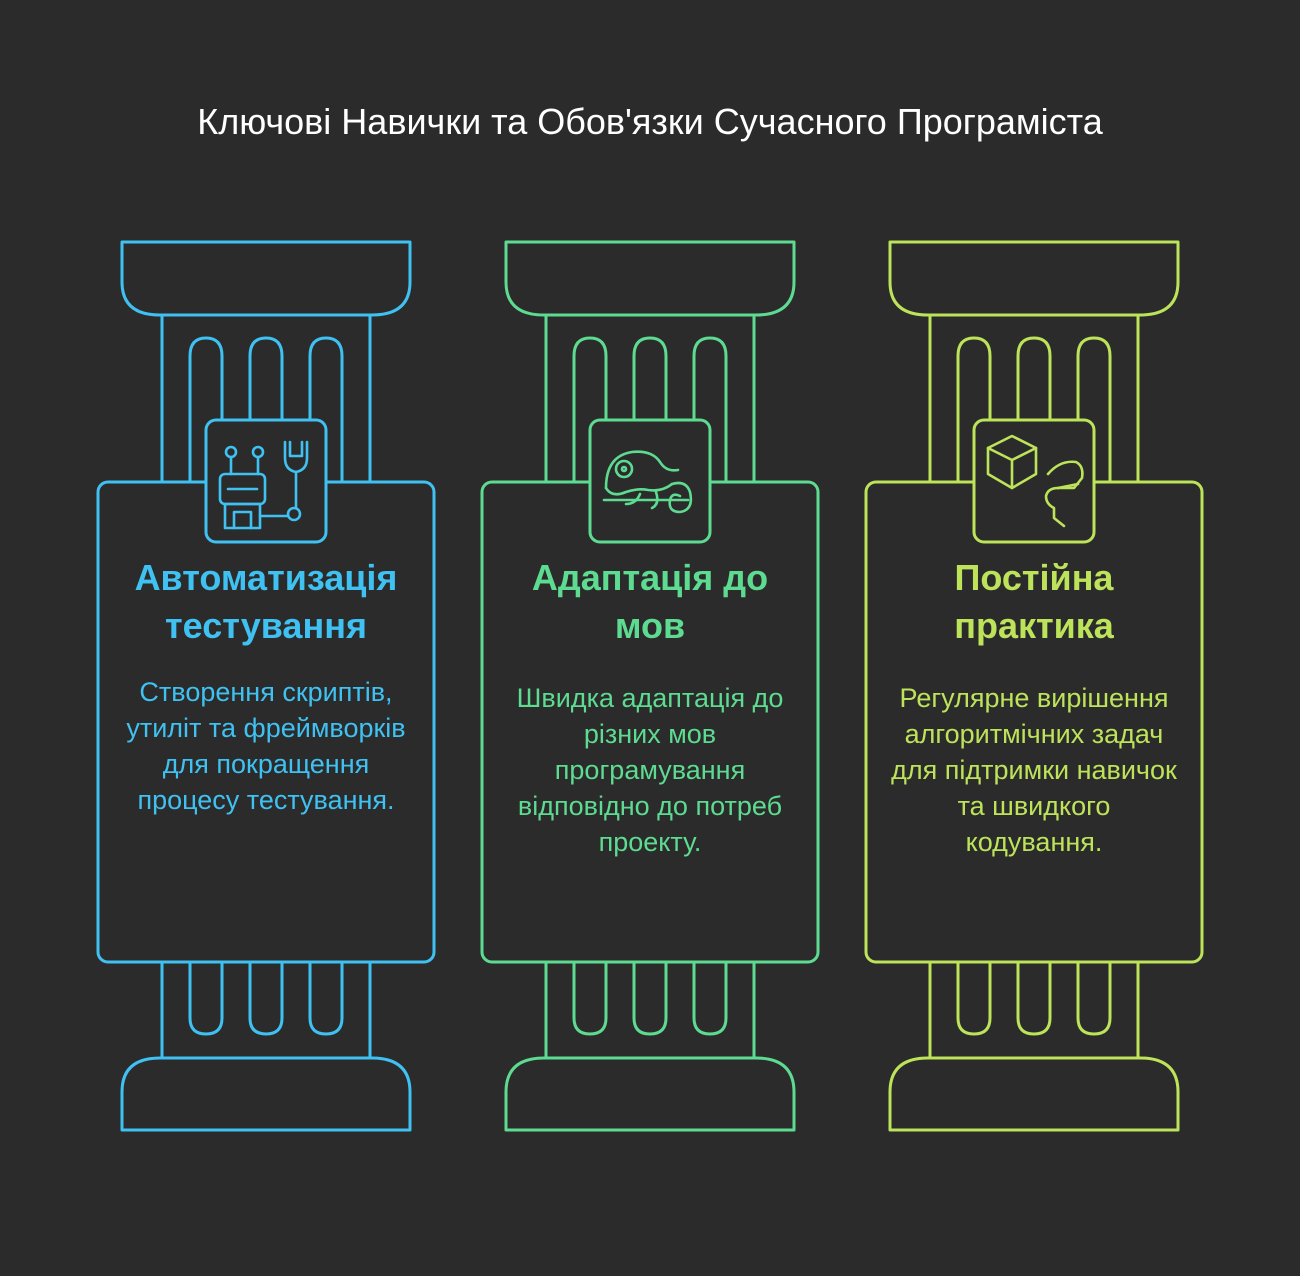  I want to click on pillar-2-base, so click(650, 1094).